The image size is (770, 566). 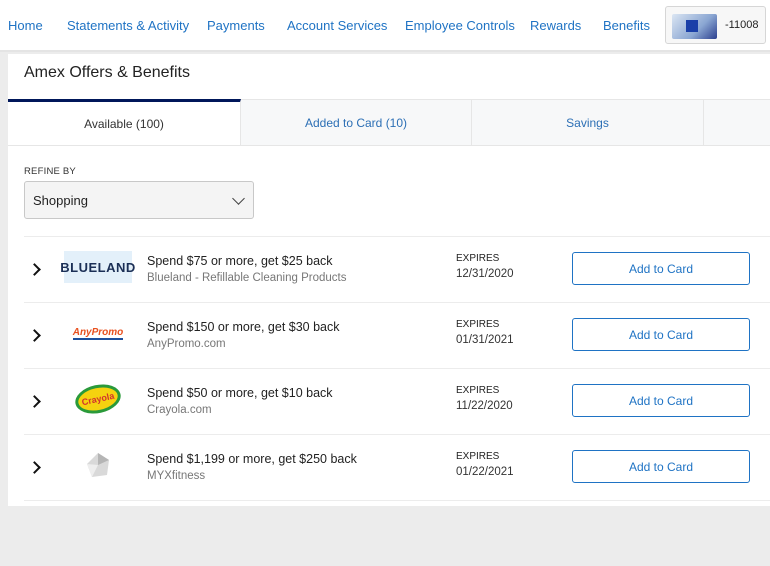 I want to click on refine-value: Shopping, so click(x=60, y=200).